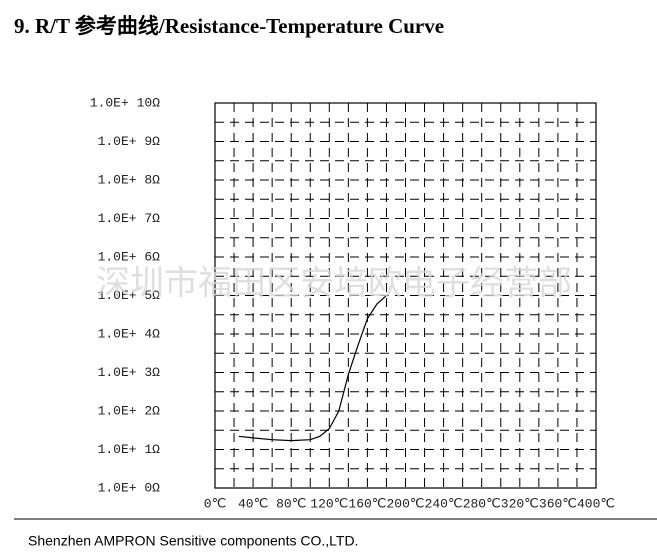  I want to click on watermark: 深圳市福田区安培欧电子经营部, so click(334, 284).